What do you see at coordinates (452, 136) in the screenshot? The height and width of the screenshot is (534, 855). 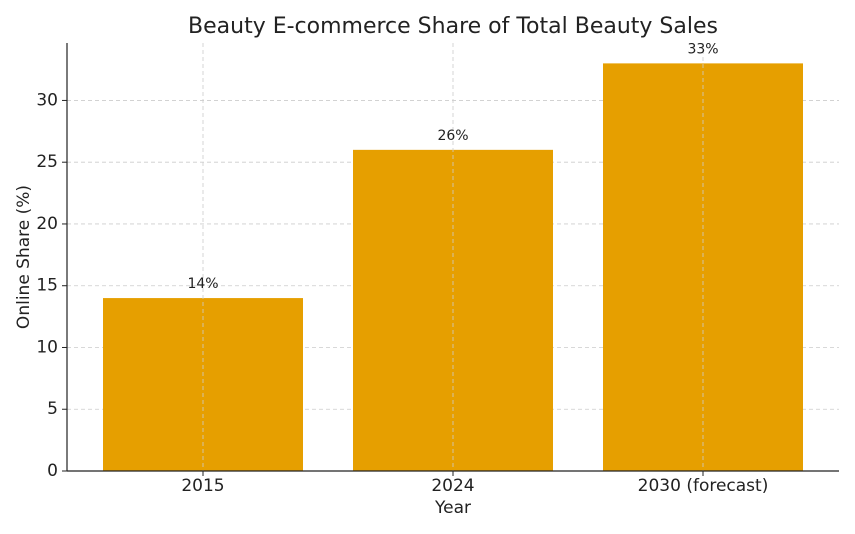 I see `value-label: 26%` at bounding box center [452, 136].